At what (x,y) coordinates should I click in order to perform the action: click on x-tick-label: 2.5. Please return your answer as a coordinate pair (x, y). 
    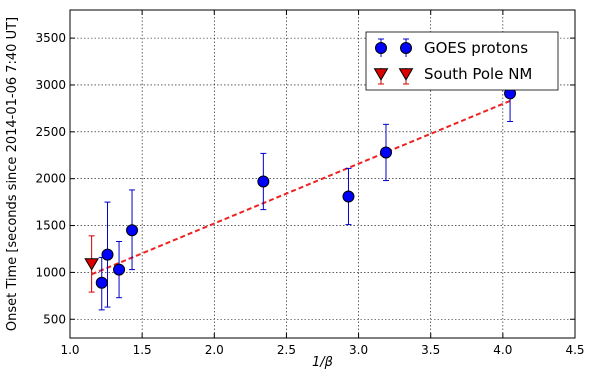
    Looking at the image, I should click on (286, 350).